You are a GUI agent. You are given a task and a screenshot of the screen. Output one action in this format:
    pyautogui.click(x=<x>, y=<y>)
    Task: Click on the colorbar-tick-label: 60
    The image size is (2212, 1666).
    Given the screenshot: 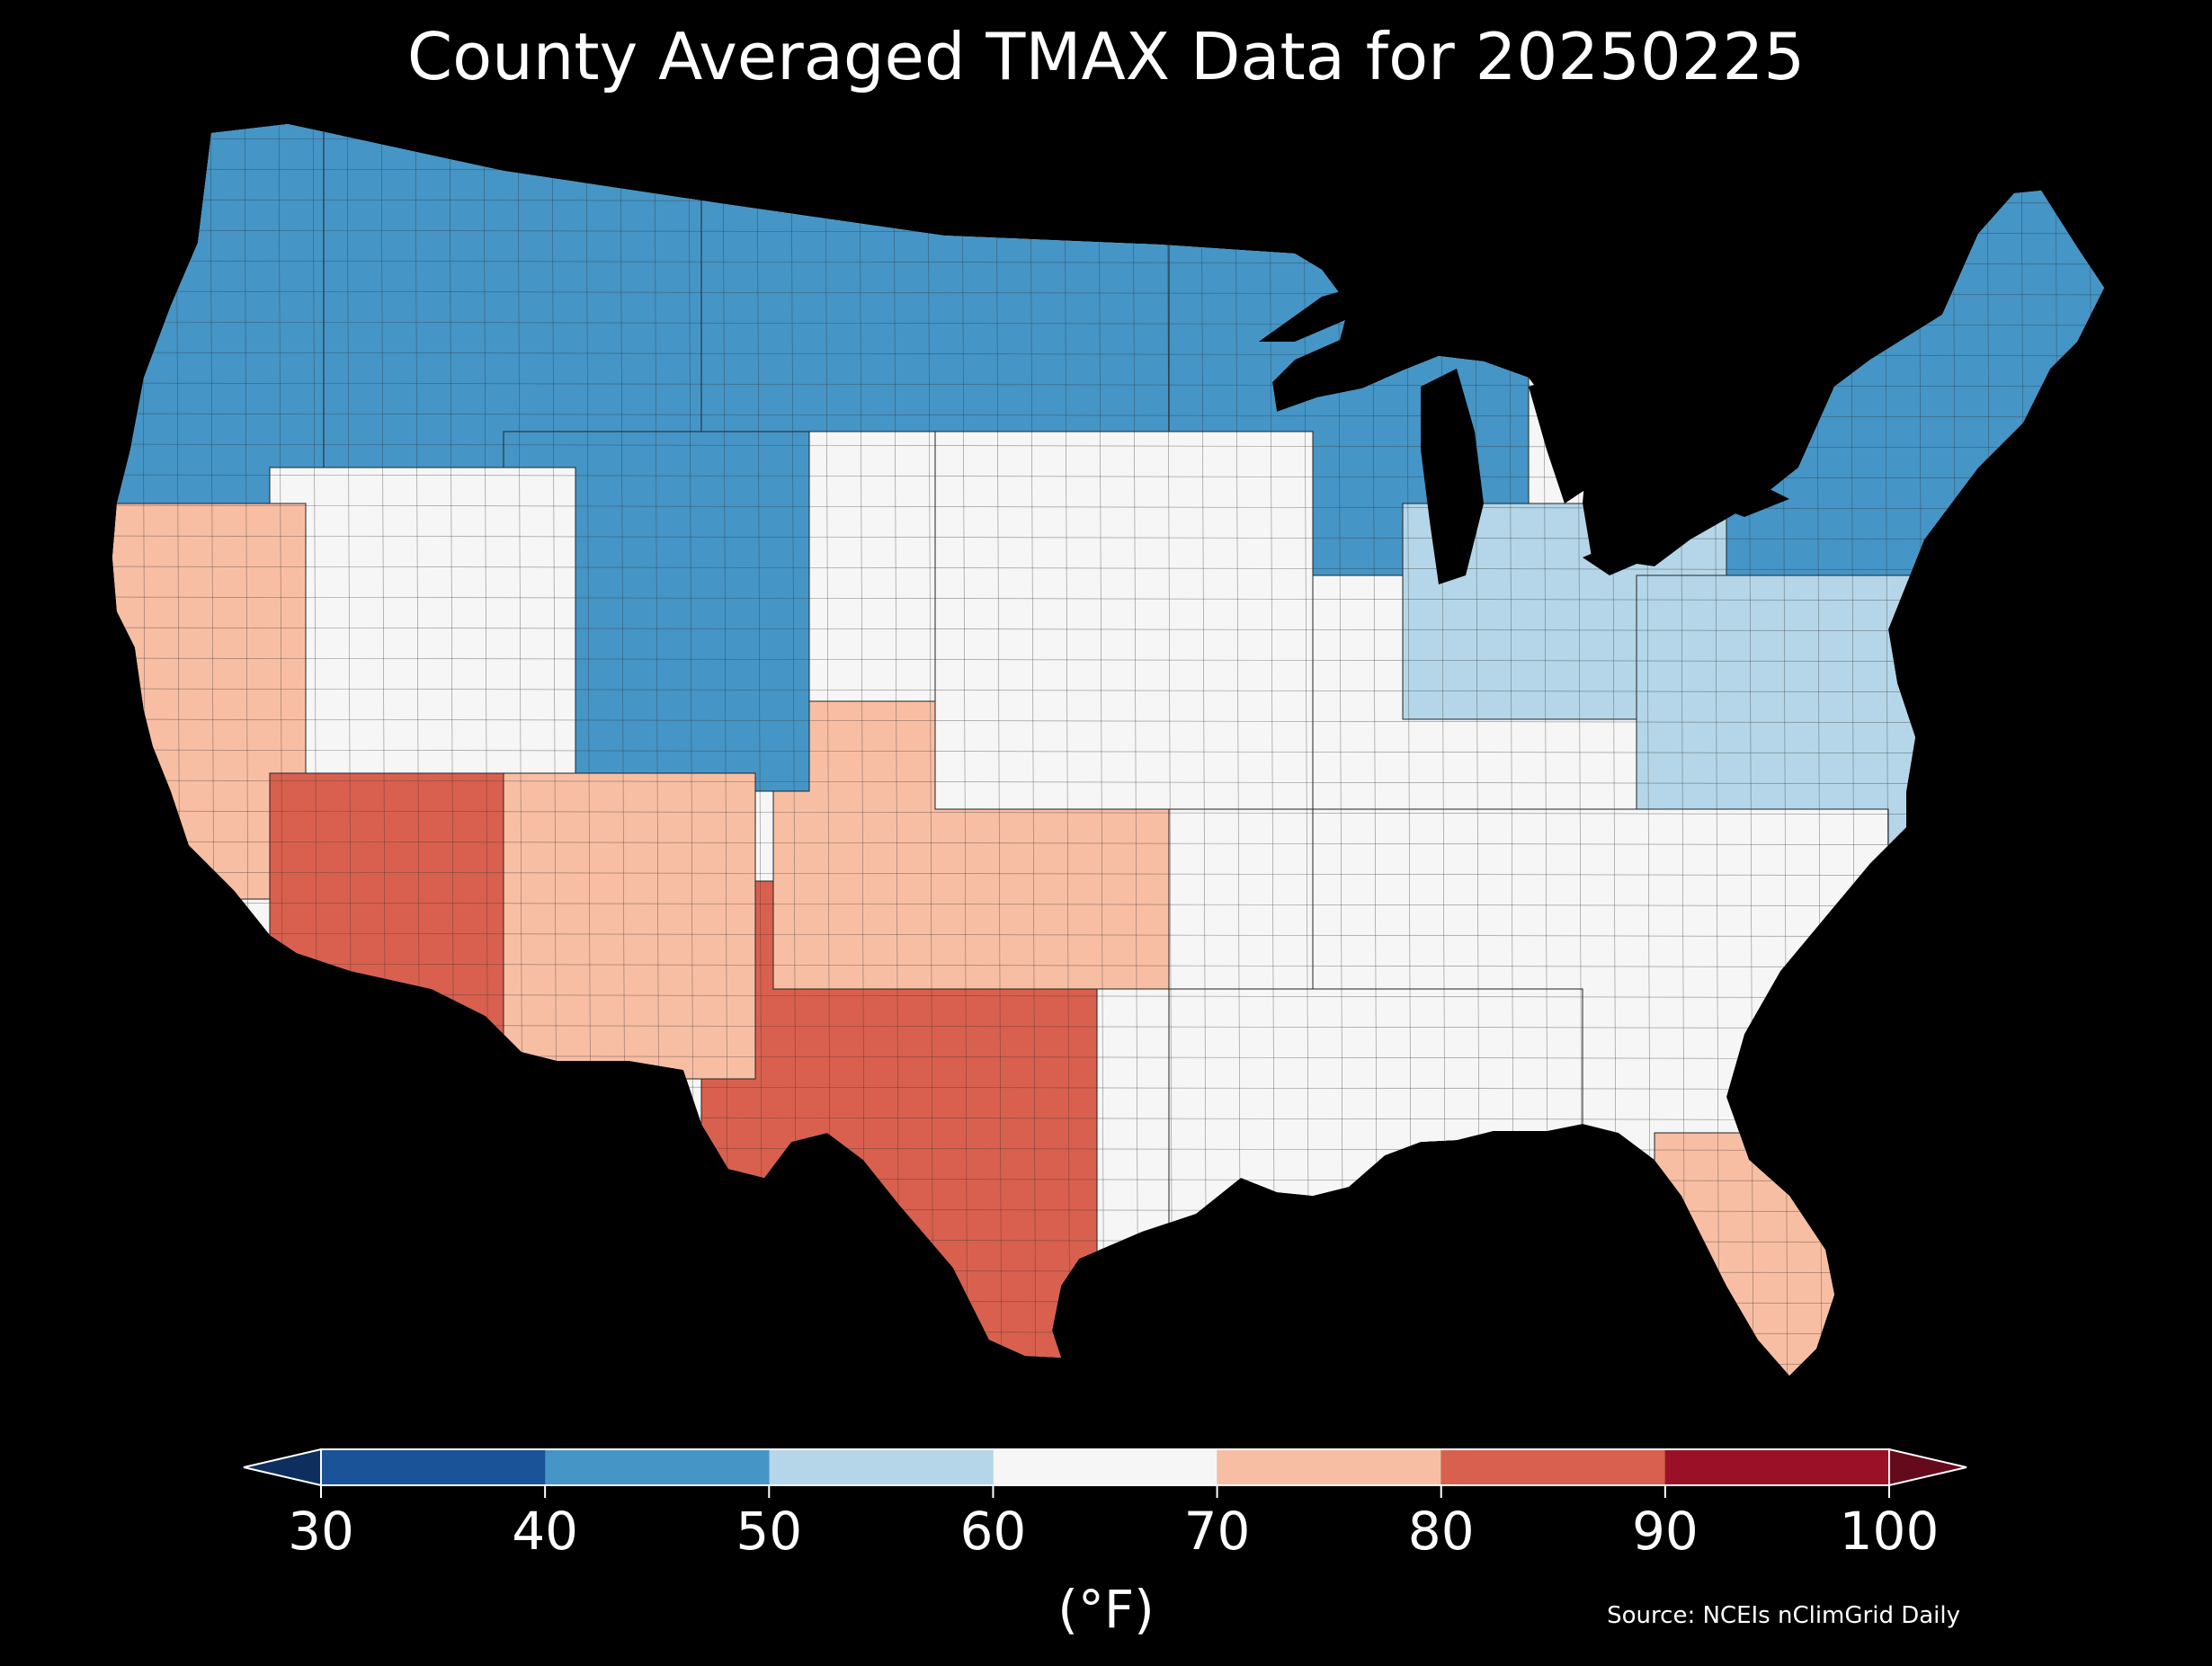 What is the action you would take?
    pyautogui.click(x=993, y=1532)
    